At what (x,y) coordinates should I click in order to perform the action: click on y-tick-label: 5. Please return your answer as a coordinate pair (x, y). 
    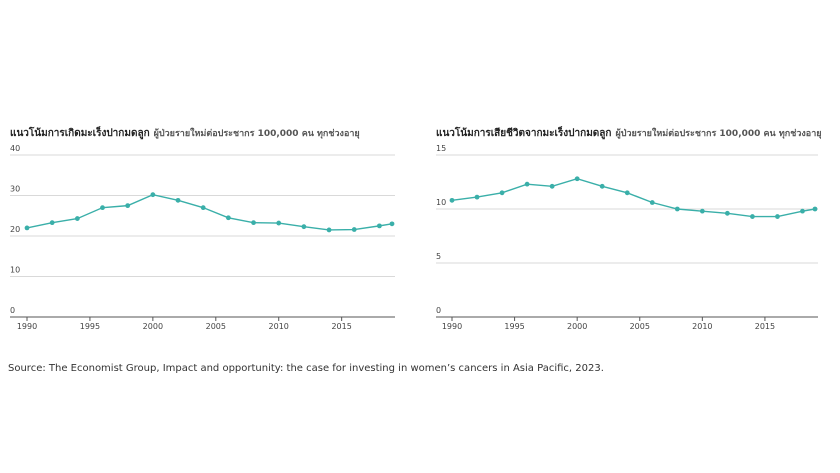
    Looking at the image, I should click on (438, 256).